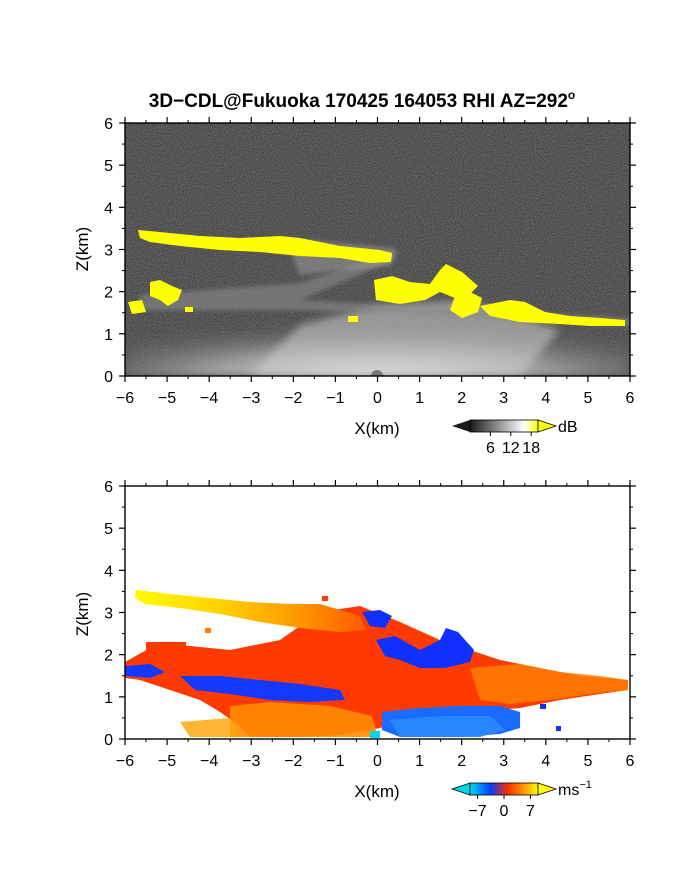  I want to click on bottom-x-tick-label: 3, so click(503, 761).